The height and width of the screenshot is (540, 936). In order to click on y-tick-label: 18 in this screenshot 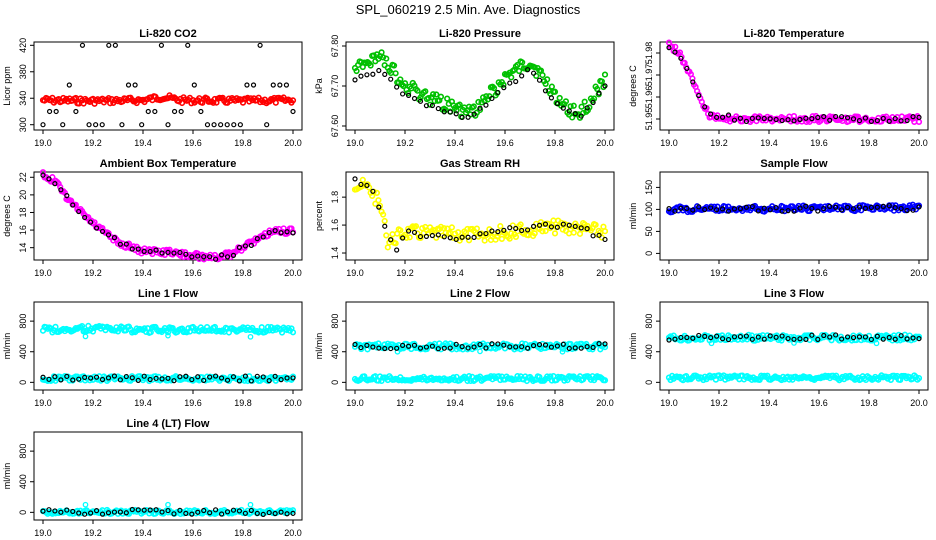, I will do `click(23, 212)`.